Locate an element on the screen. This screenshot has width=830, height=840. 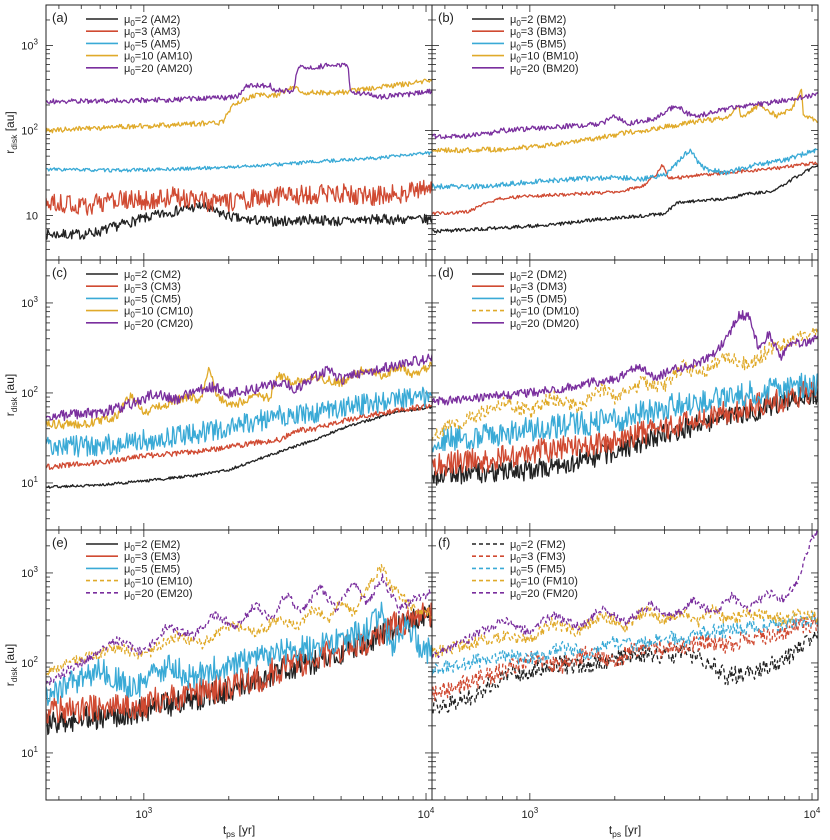
legend-rest: =10 (DM10) is located at coordinates (550, 312).